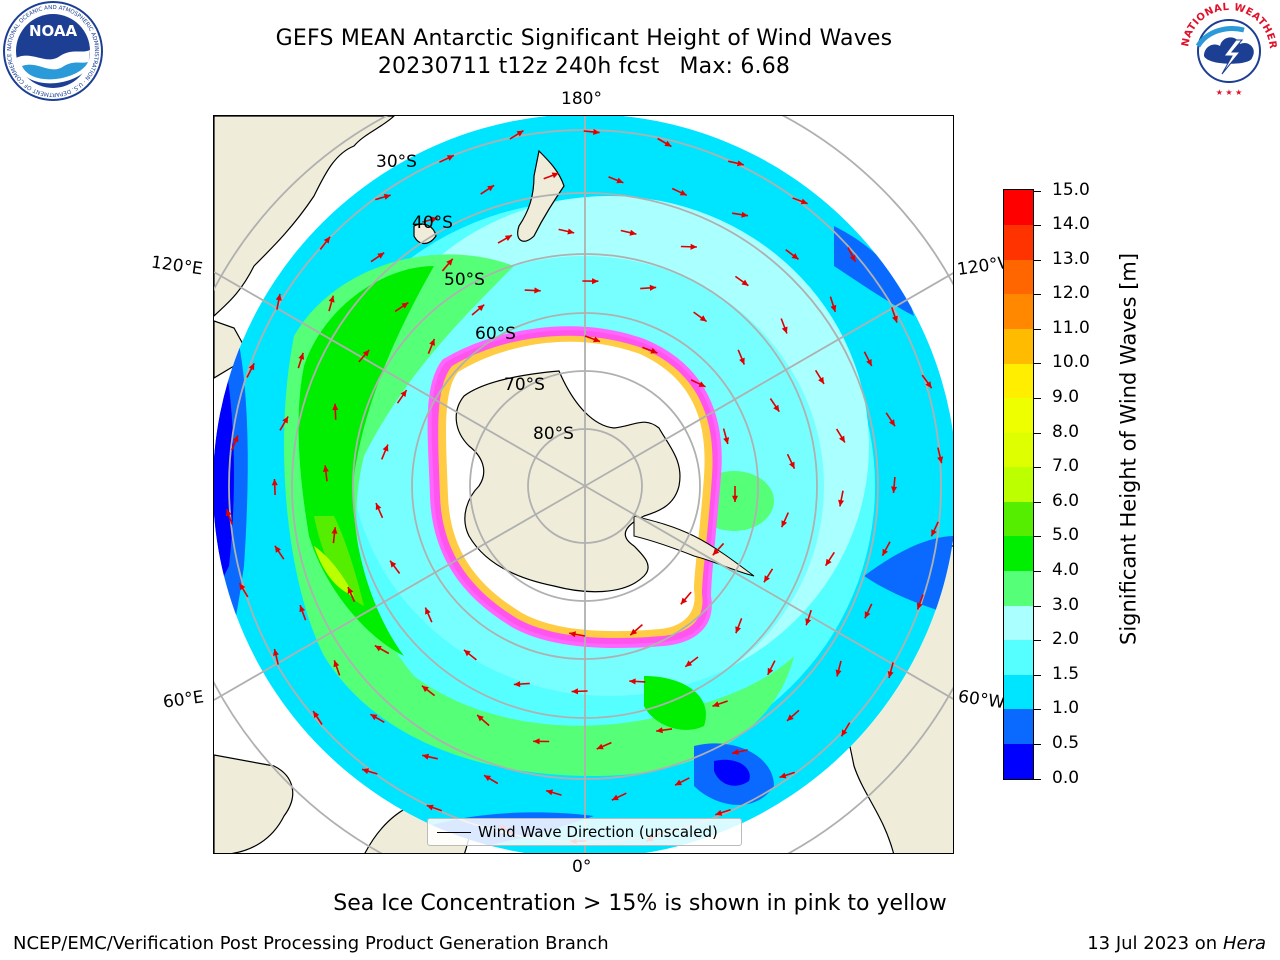  I want to click on colorbar-tick-label: 7.0, so click(1066, 466).